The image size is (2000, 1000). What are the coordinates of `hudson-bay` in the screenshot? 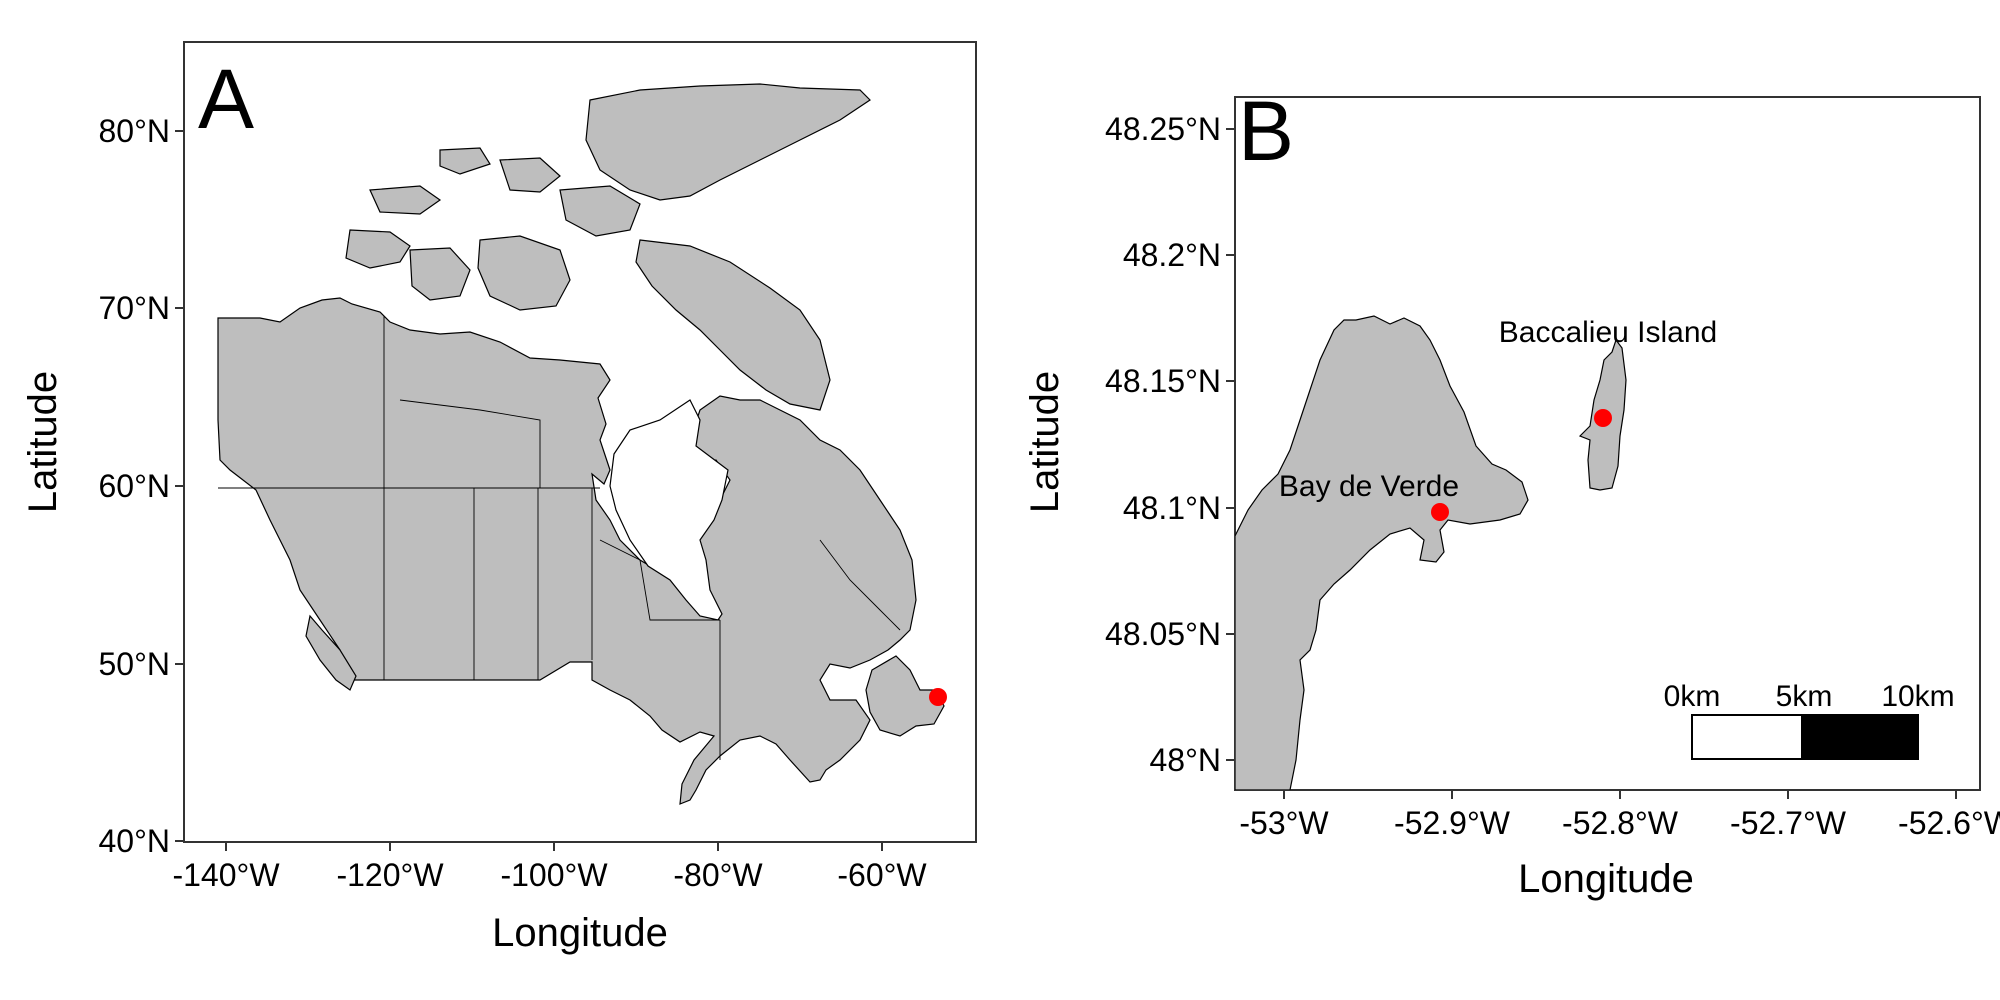 It's located at (669, 510).